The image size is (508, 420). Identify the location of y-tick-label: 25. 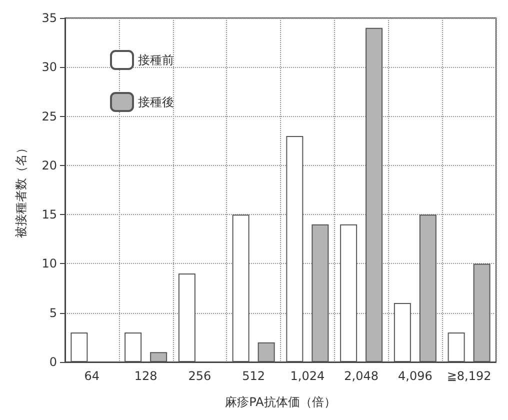
(49, 116).